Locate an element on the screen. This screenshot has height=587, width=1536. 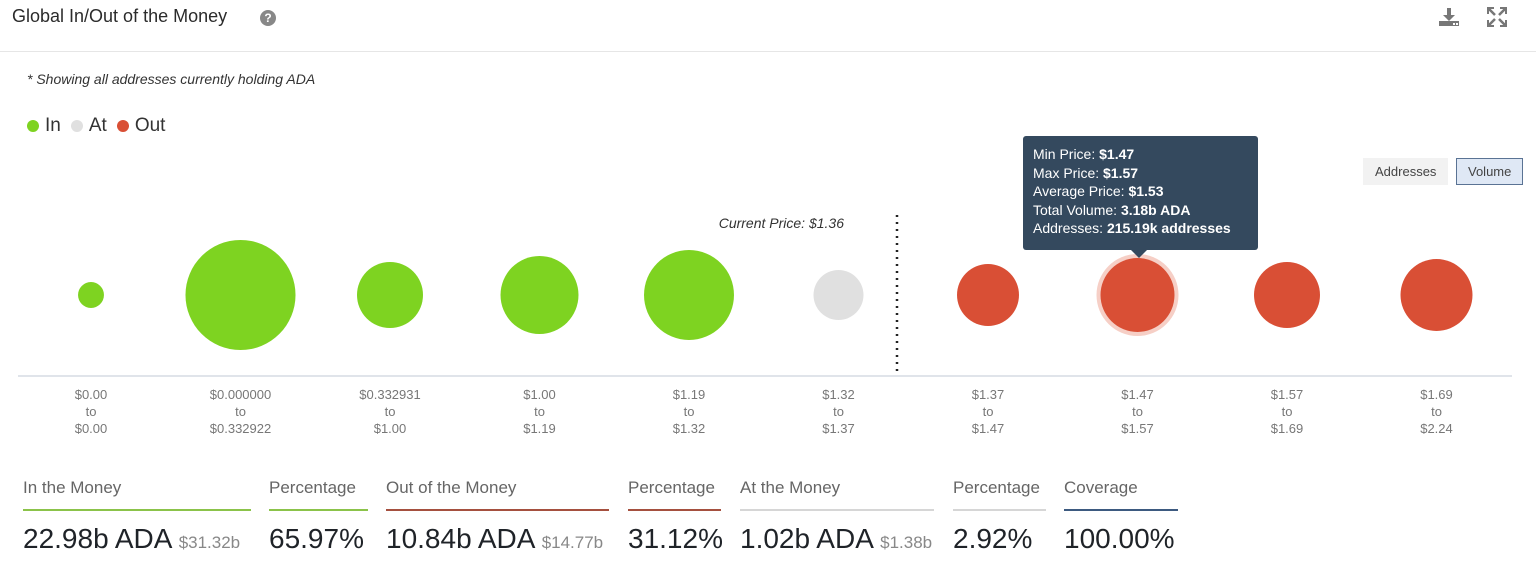
current-price-label: Current Price: $1.36 is located at coordinates (781, 223).